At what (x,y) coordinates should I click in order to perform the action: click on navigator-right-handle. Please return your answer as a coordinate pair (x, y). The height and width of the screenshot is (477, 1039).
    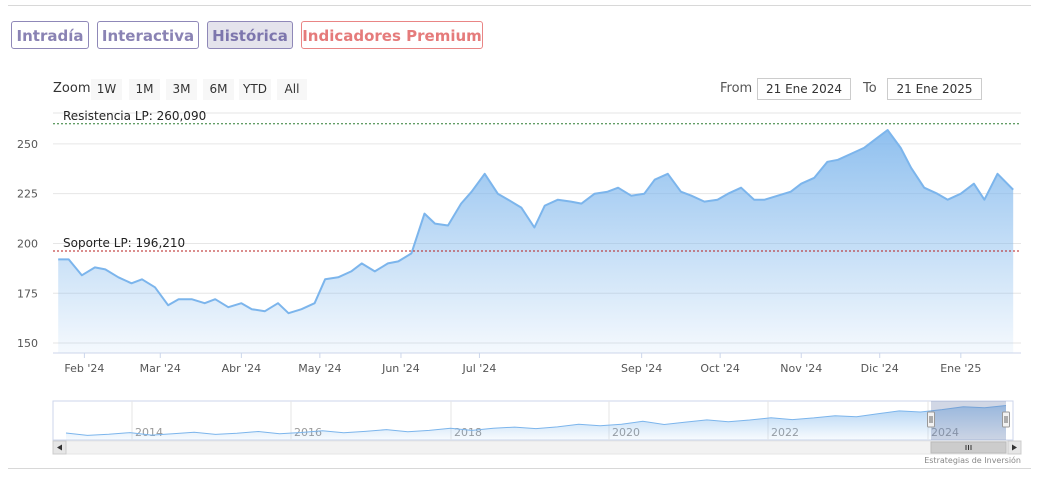
    Looking at the image, I should click on (1006, 419).